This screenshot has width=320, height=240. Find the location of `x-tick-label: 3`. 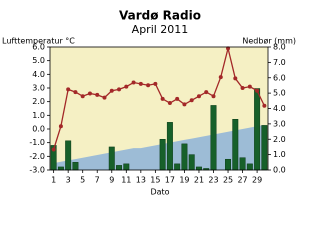

x-tick-label: 3 is located at coordinates (68, 180).